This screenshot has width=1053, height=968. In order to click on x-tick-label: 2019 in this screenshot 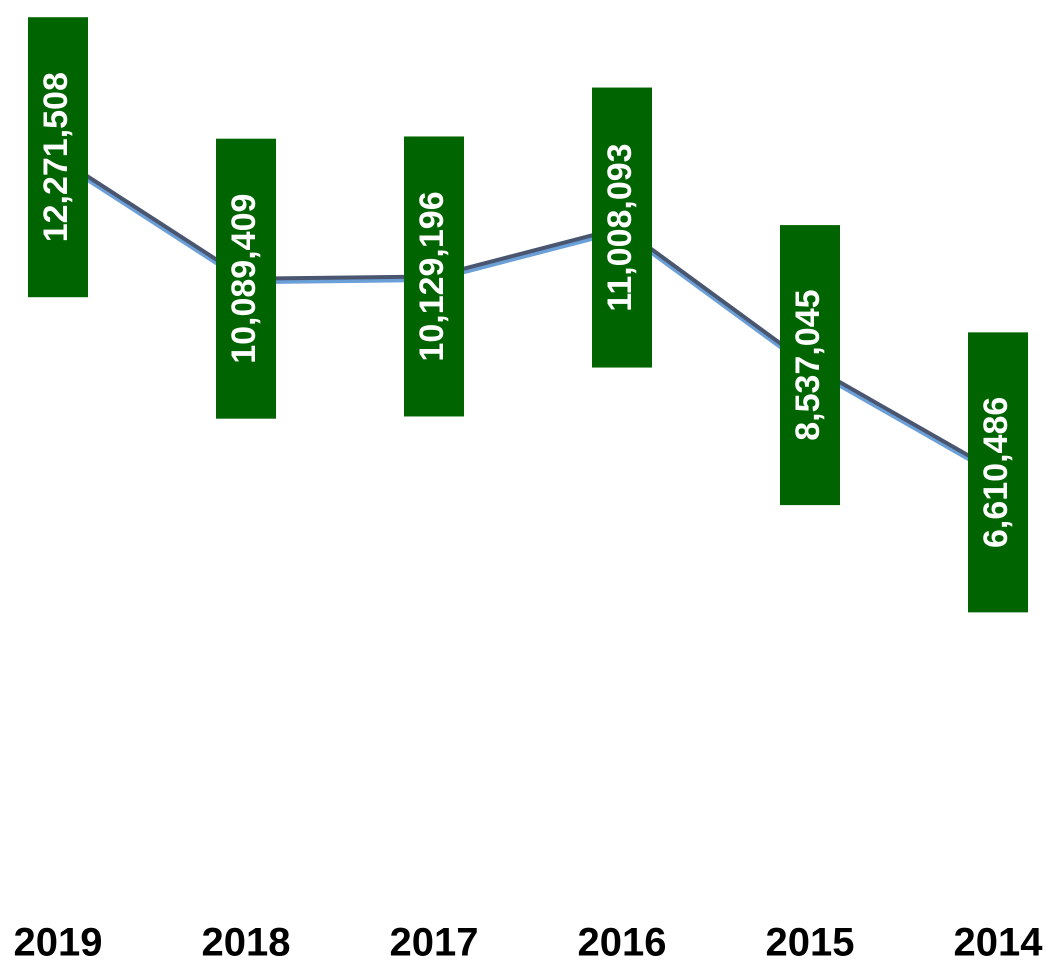, I will do `click(58, 943)`.